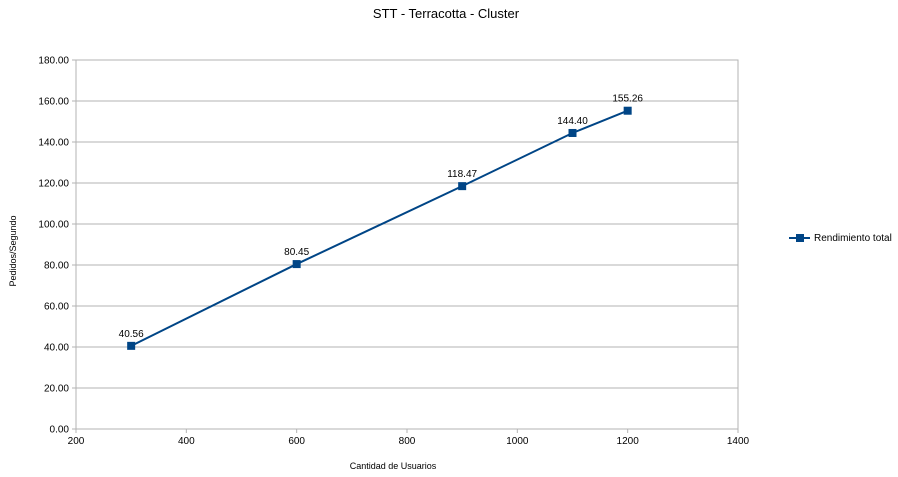  What do you see at coordinates (131, 334) in the screenshot?
I see `data-label: 40.56` at bounding box center [131, 334].